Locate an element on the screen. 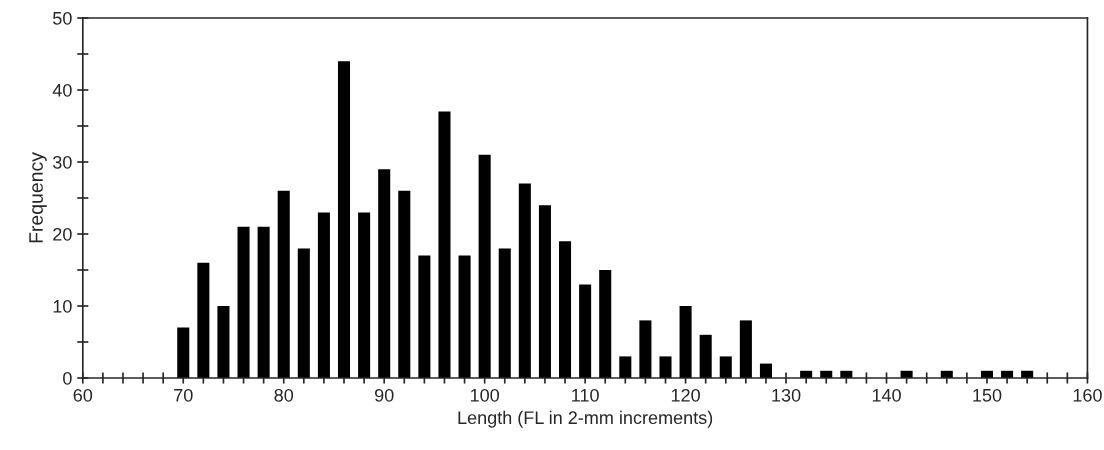 The width and height of the screenshot is (1104, 450). x-tick-label: 130 is located at coordinates (786, 395).